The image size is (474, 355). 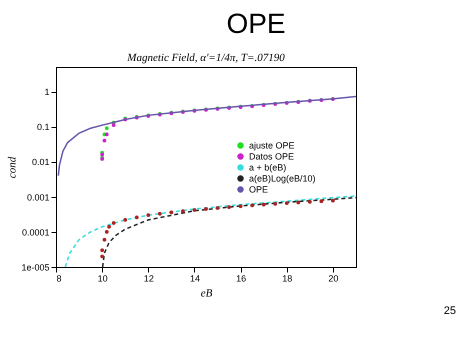 I want to click on legend-label: a + b(eB), so click(x=267, y=167).